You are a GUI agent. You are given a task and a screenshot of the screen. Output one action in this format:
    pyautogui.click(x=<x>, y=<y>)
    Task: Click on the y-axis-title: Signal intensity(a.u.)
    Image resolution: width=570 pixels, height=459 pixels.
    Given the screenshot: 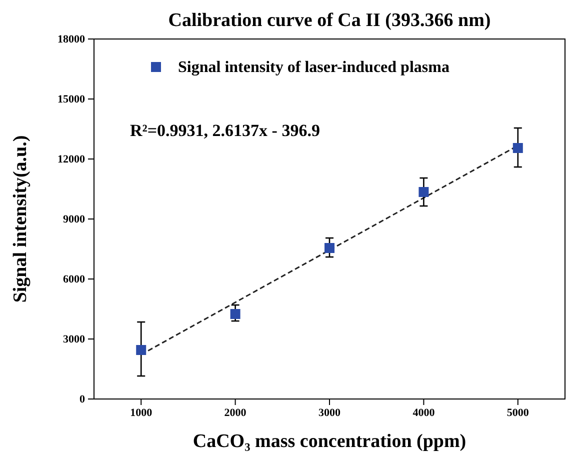 What is the action you would take?
    pyautogui.click(x=20, y=219)
    